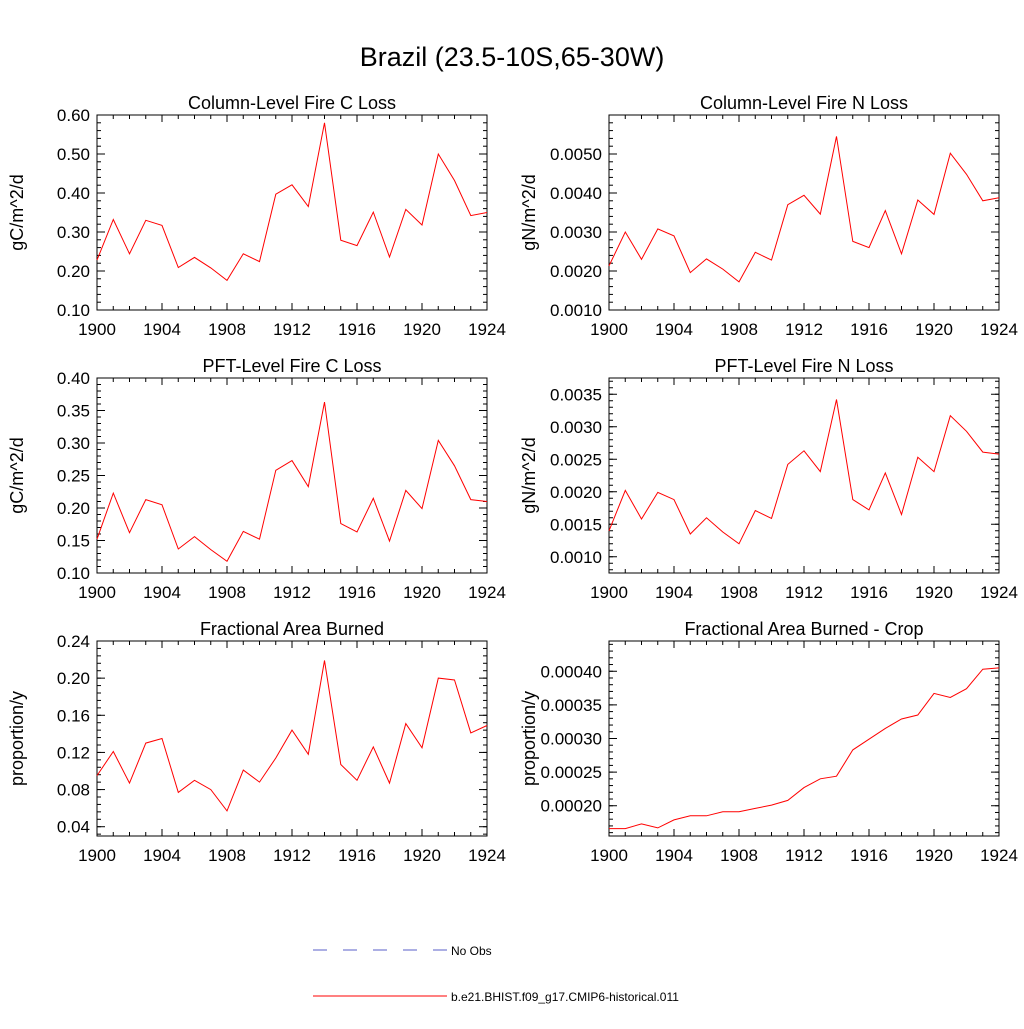  Describe the element at coordinates (291, 366) in the screenshot. I see `panel-title: PFT-Level Fire C Loss` at that location.